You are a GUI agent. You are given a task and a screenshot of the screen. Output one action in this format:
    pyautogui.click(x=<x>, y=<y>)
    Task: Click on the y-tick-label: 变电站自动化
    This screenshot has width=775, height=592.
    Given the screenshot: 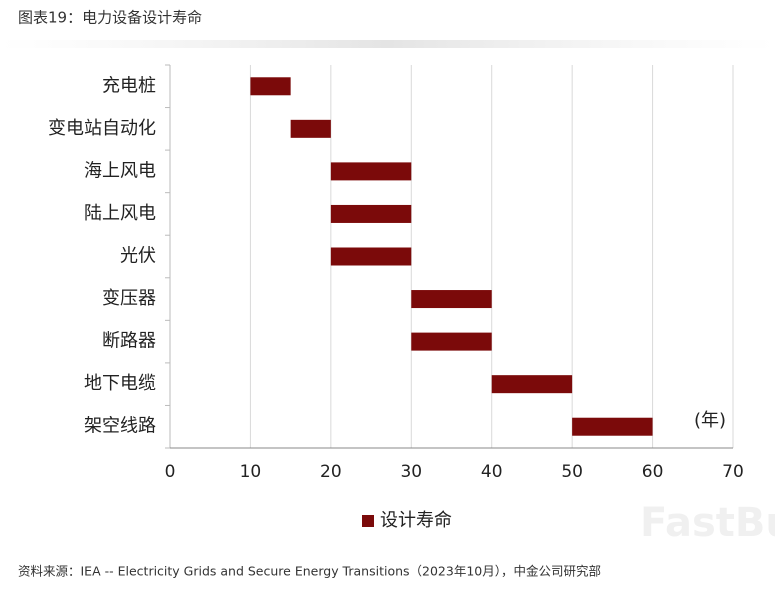 What is the action you would take?
    pyautogui.click(x=102, y=128)
    